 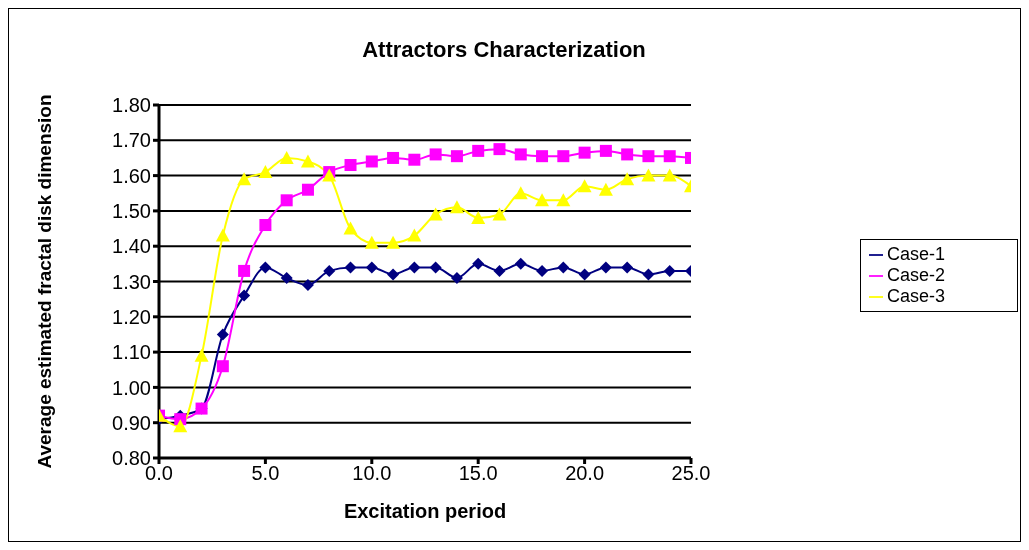 What do you see at coordinates (504, 50) in the screenshot?
I see `chart-title: Attractors Characterization` at bounding box center [504, 50].